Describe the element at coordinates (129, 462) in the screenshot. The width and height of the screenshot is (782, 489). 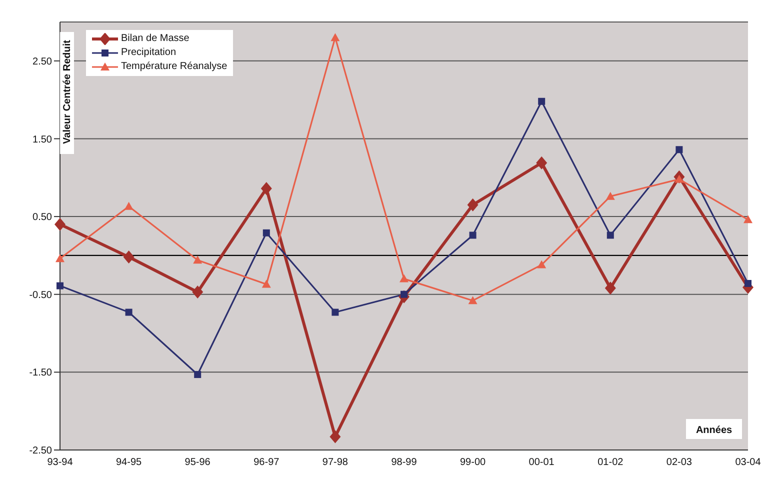
I see `x-tick-label: 94-95` at that location.